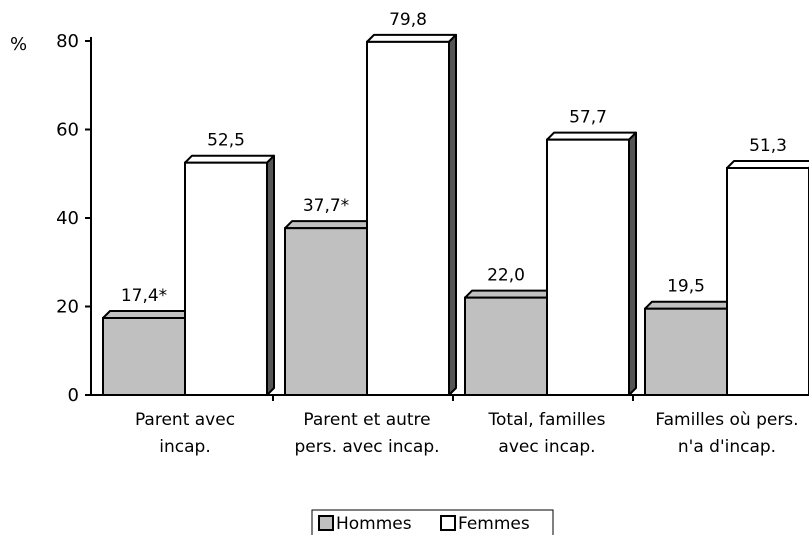 The width and height of the screenshot is (809, 535). I want to click on data-label: 37,7*, so click(326, 206).